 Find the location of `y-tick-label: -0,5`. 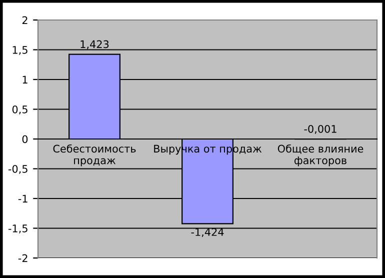

y-tick-label: -0,5 is located at coordinates (18, 169).